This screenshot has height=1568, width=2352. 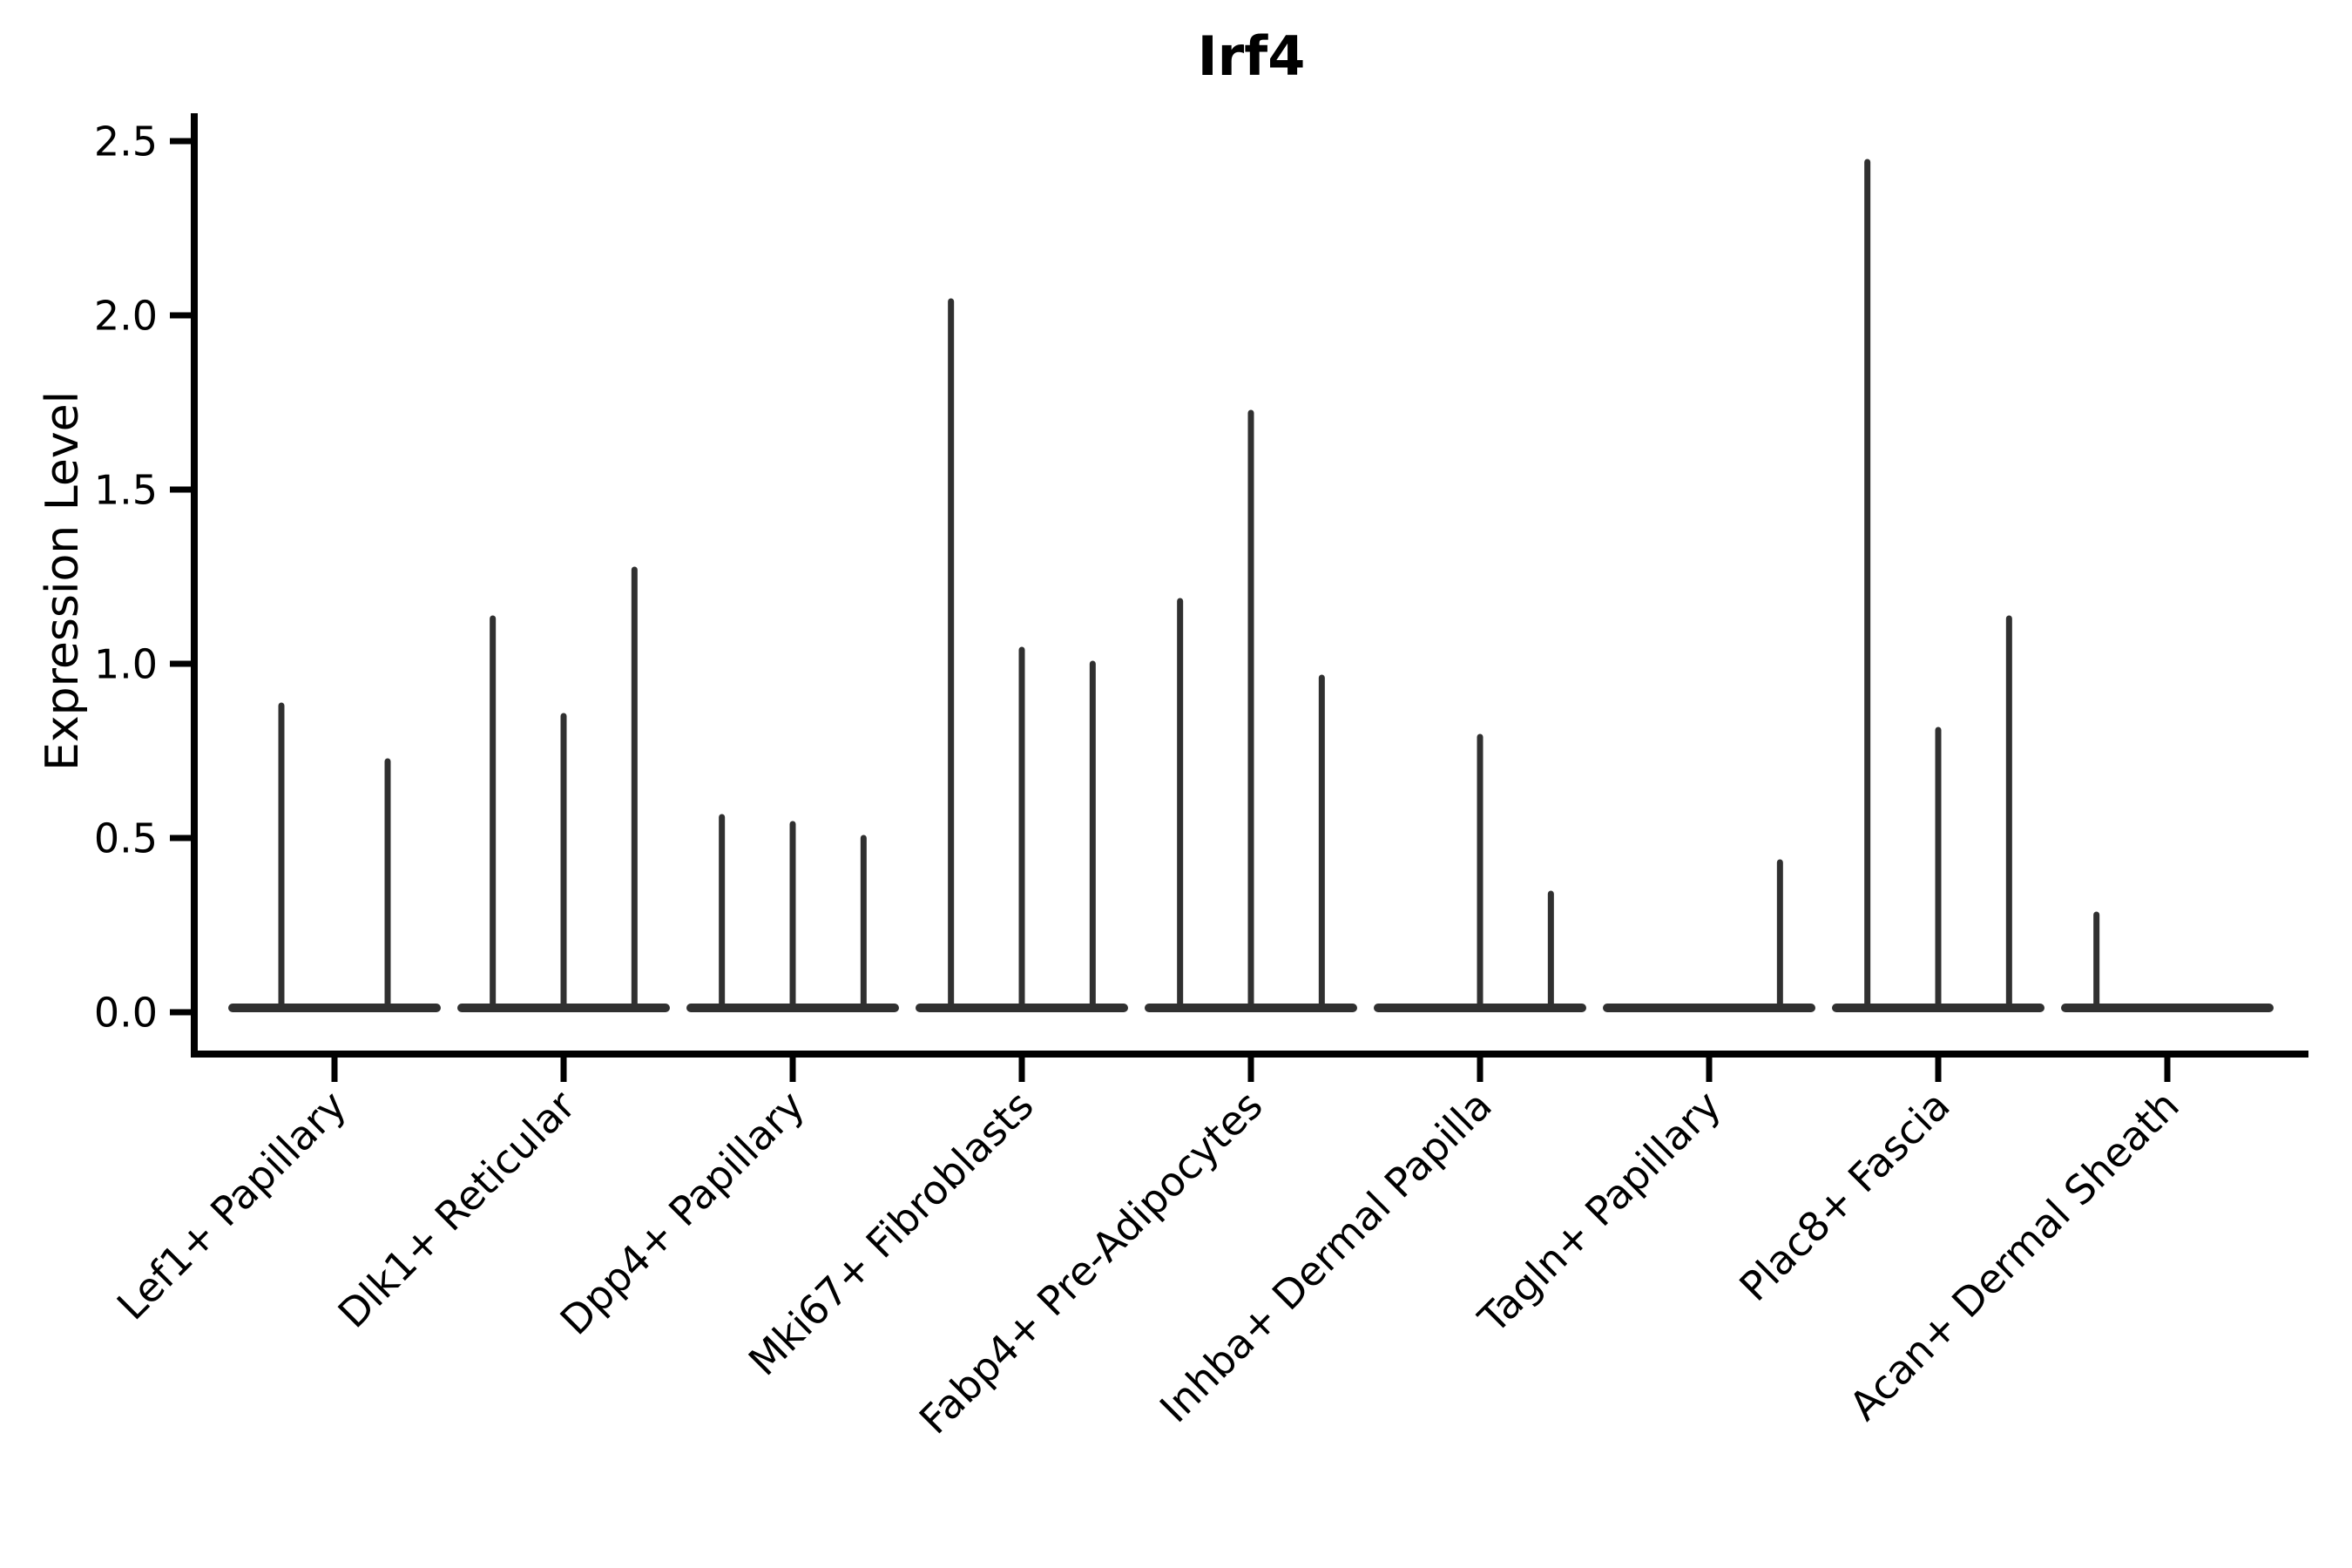 What do you see at coordinates (1844, 1196) in the screenshot?
I see `x-tick-label: Plac8+ Fascia` at bounding box center [1844, 1196].